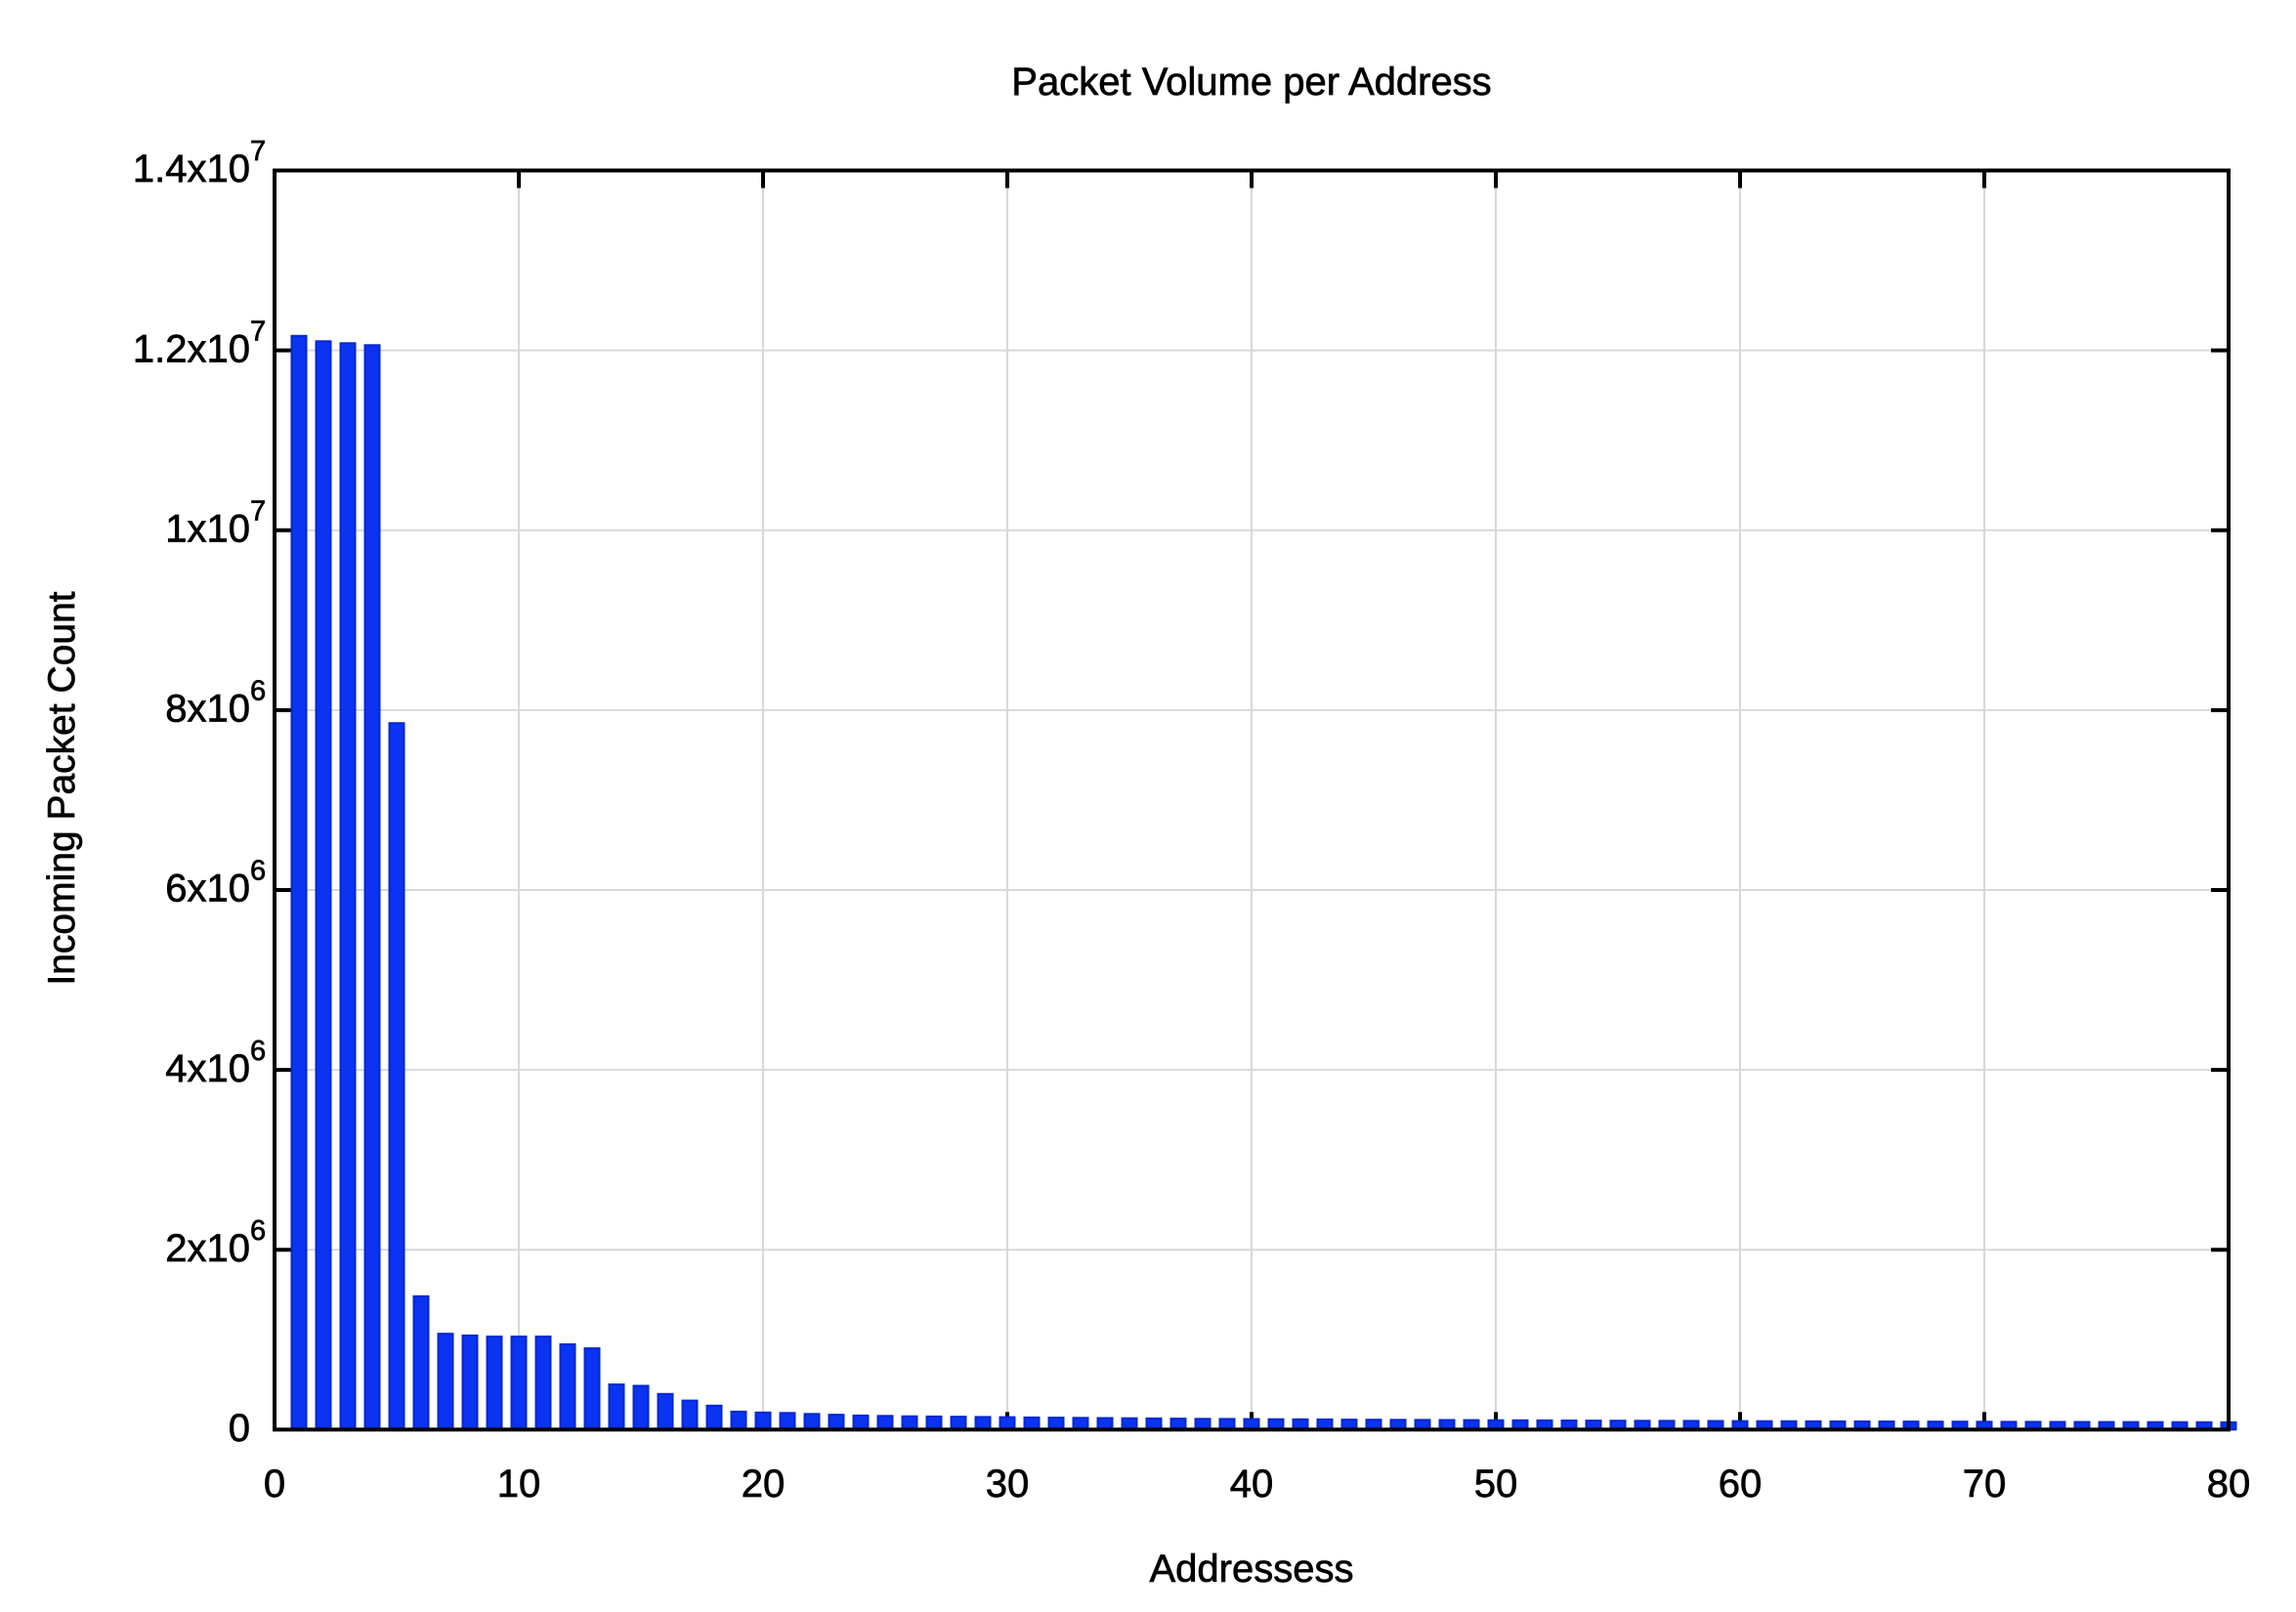  I want to click on svg-text: 6x10, so click(208, 889).